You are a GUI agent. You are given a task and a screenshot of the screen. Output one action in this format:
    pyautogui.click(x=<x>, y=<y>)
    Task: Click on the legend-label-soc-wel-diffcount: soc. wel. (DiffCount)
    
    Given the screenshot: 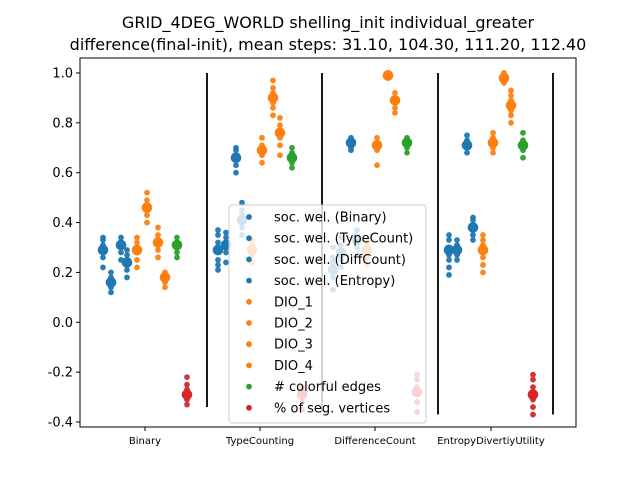 What is the action you would take?
    pyautogui.click(x=340, y=260)
    